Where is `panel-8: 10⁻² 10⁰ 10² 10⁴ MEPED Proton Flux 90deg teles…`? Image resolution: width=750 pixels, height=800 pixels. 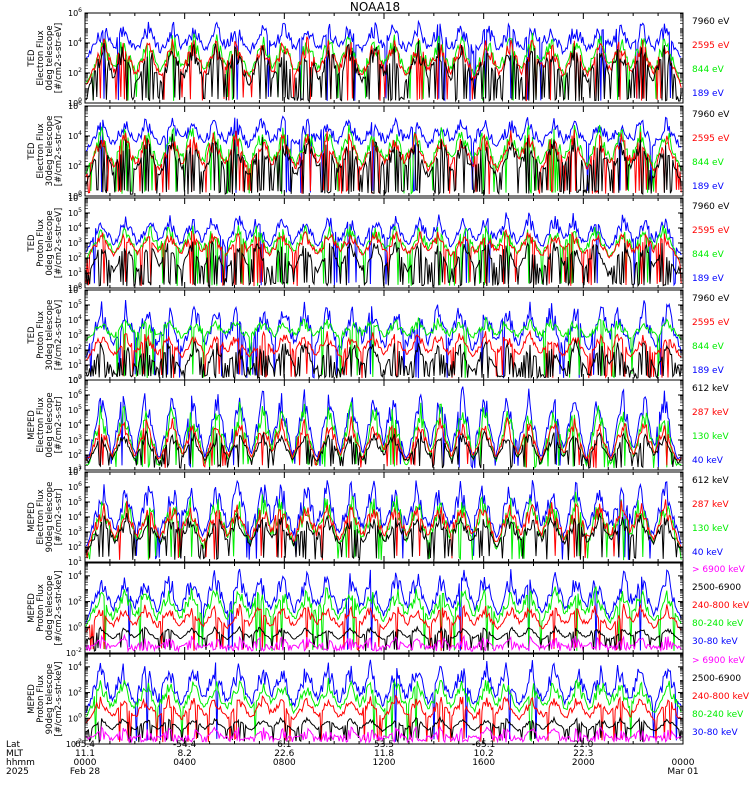 panel-8: 10⁻² 10⁰ 10² 10⁴ MEPED Proton Flux 90deg teles… is located at coordinates (388, 701).